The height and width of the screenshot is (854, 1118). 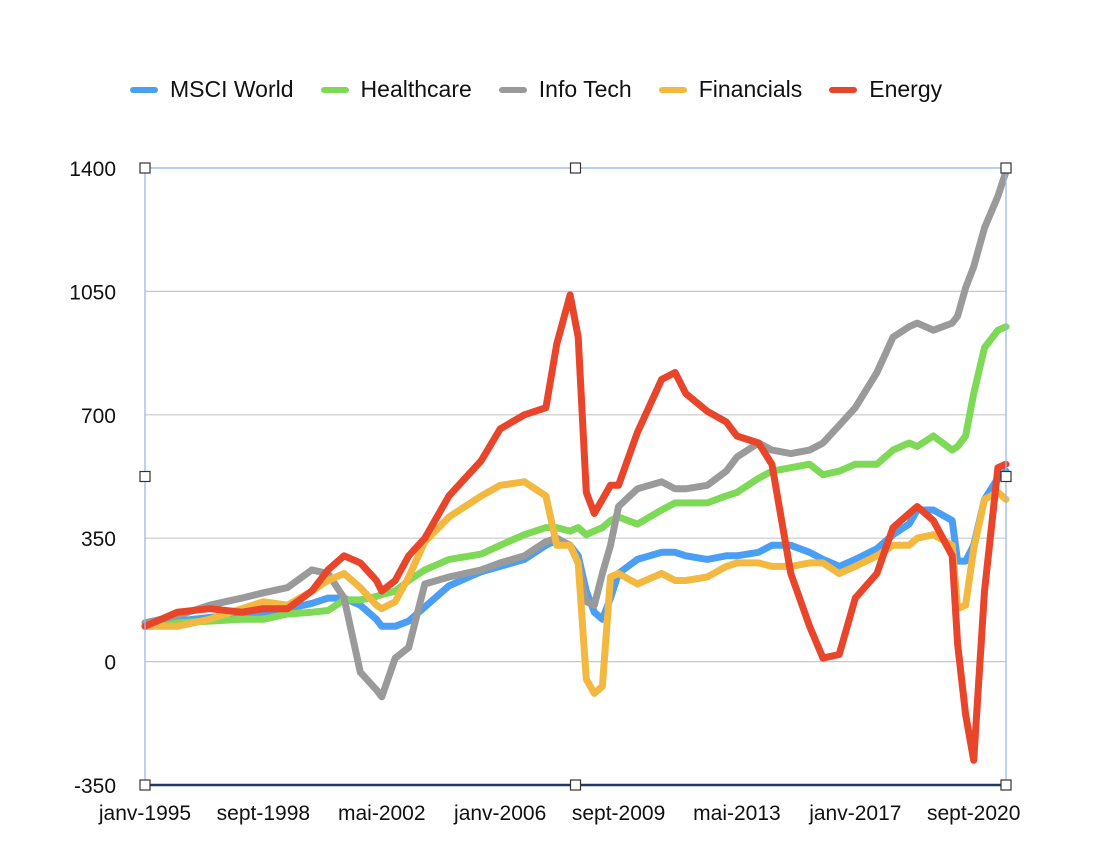 I want to click on legend-item-financials: Financials, so click(x=730, y=89).